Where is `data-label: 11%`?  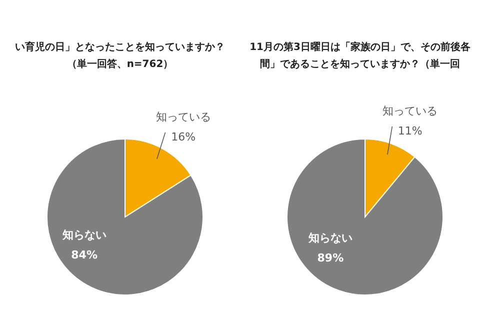
data-label: 11% is located at coordinates (410, 131).